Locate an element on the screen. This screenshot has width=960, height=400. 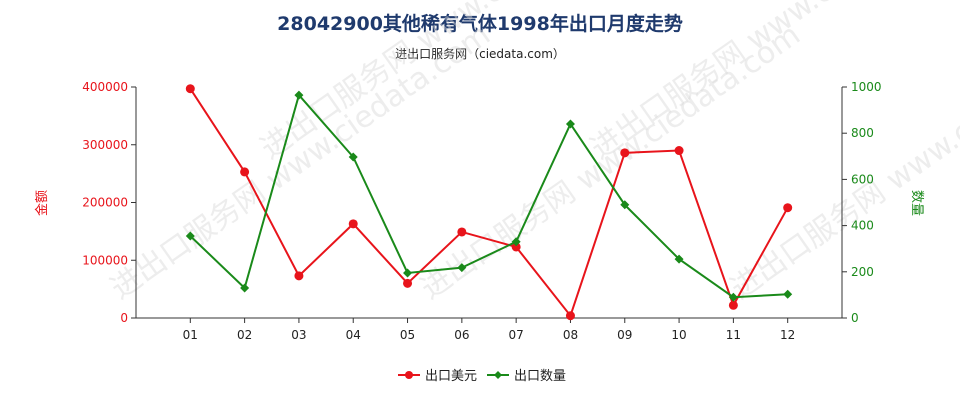
right-y-axis-label: 数量 is located at coordinates (916, 203).